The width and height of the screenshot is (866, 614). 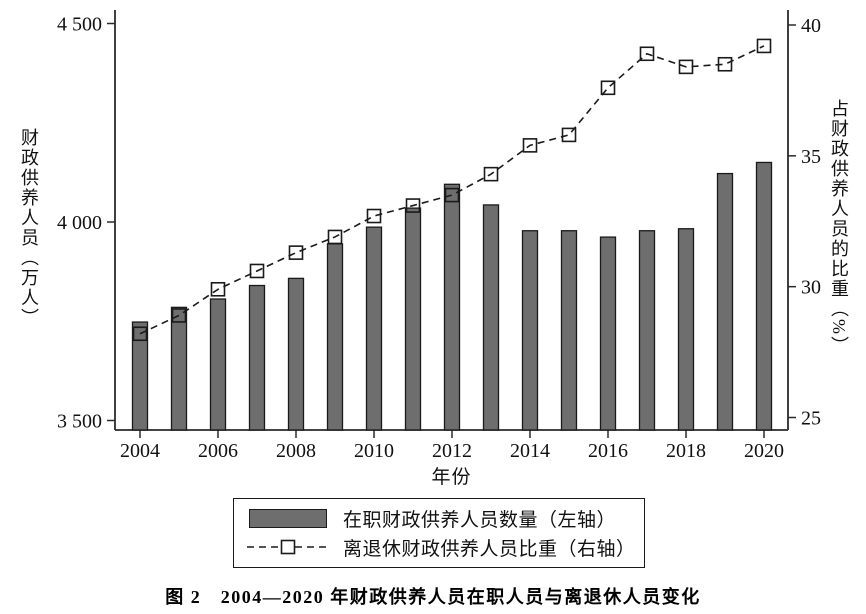 I want to click on x-axis-tick-label: 2016, so click(x=608, y=451).